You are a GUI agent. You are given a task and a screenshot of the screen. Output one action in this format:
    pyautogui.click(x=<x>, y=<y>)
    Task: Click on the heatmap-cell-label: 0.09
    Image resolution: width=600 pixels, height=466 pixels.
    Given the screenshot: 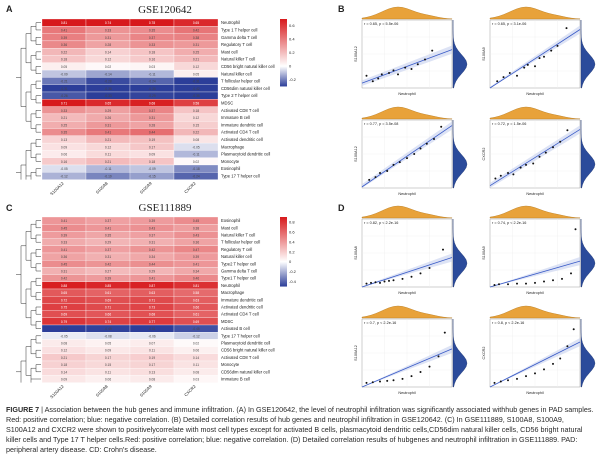 What is the action you would take?
    pyautogui.click(x=64, y=147)
    